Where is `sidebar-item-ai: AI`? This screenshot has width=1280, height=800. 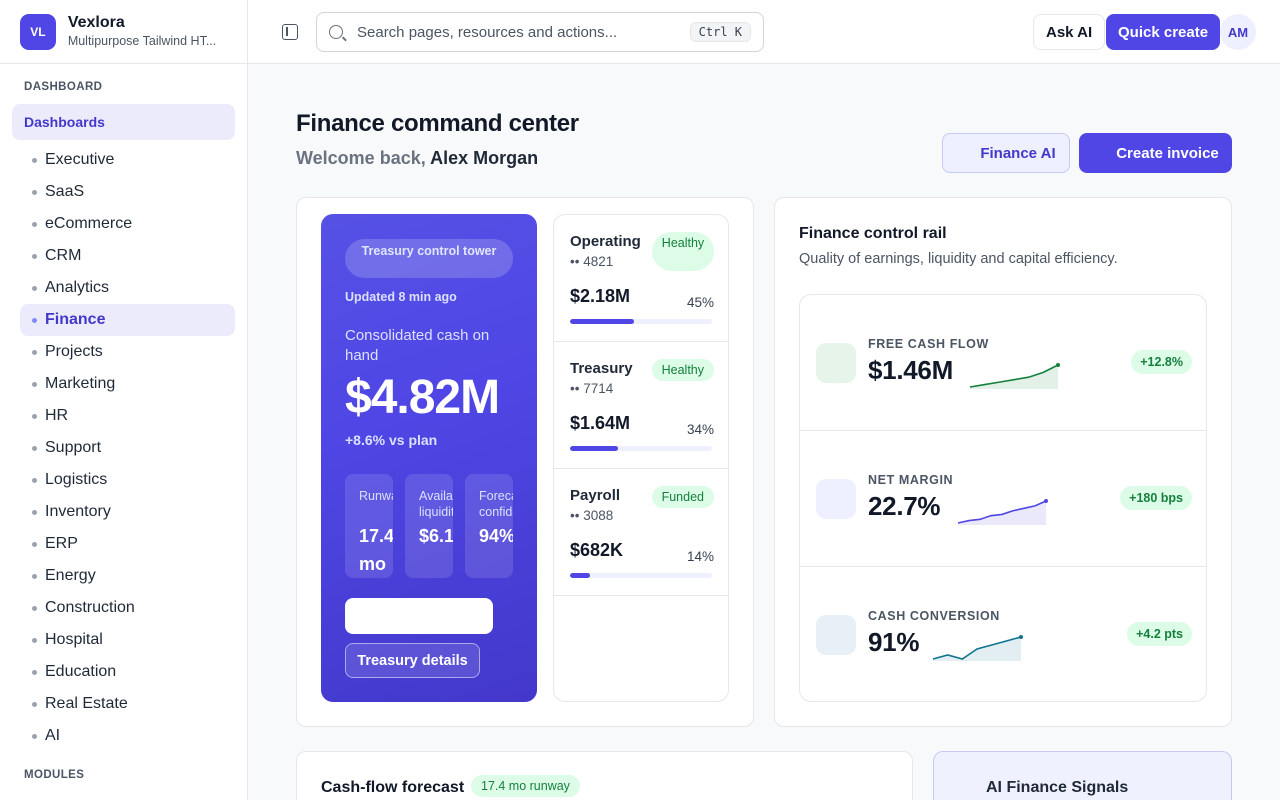
sidebar-item-ai: AI is located at coordinates (127, 736).